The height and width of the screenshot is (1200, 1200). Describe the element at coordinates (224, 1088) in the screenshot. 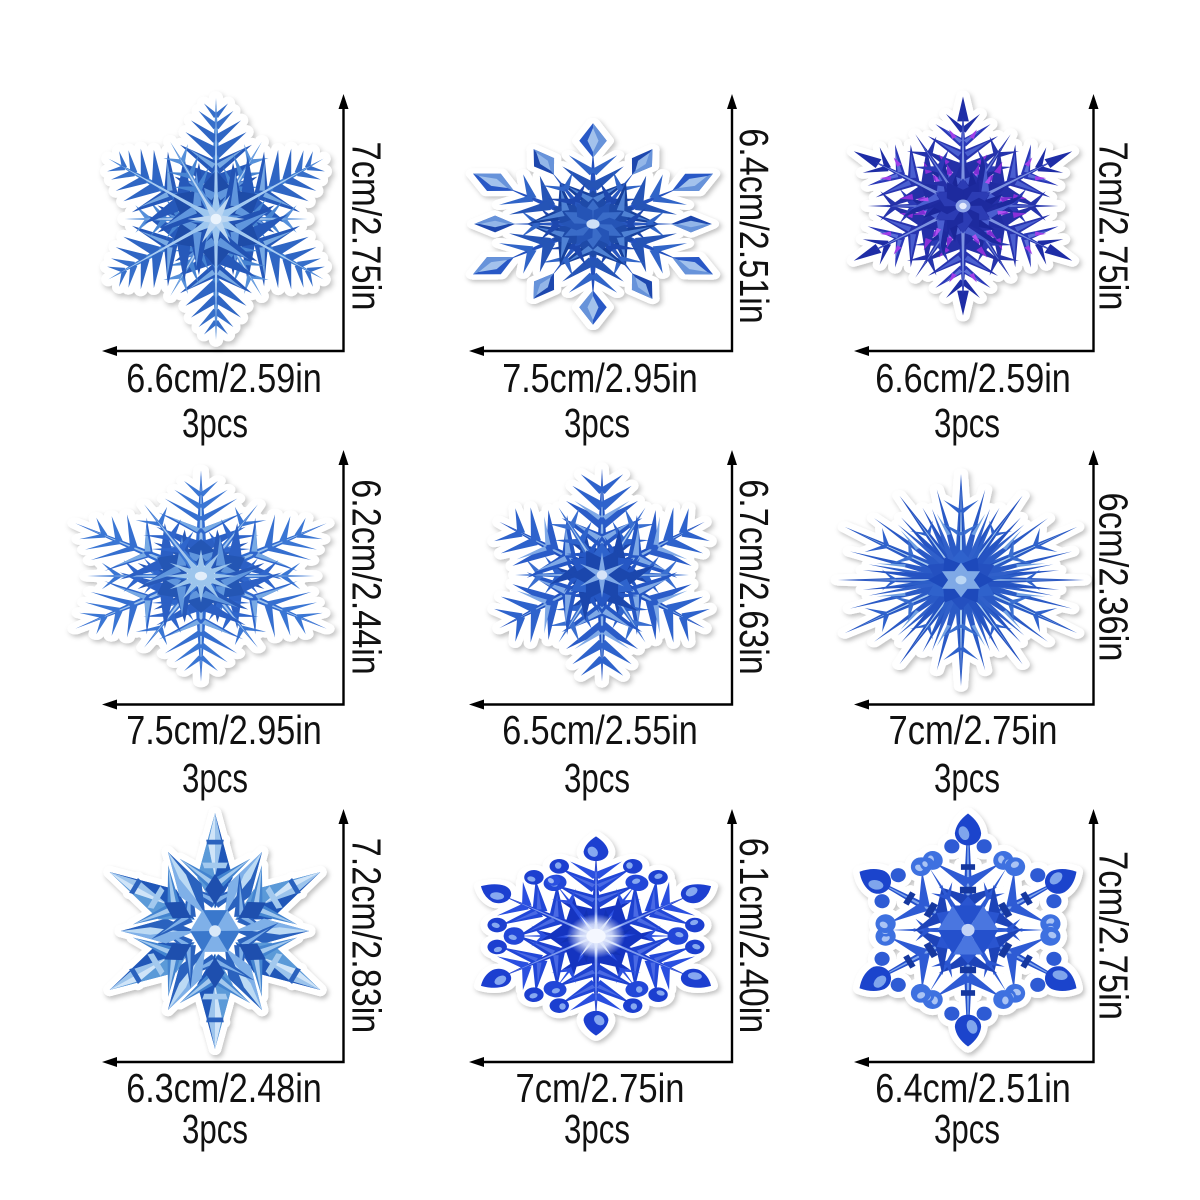

I see `svg-text: 6.3cm/2.48in` at that location.